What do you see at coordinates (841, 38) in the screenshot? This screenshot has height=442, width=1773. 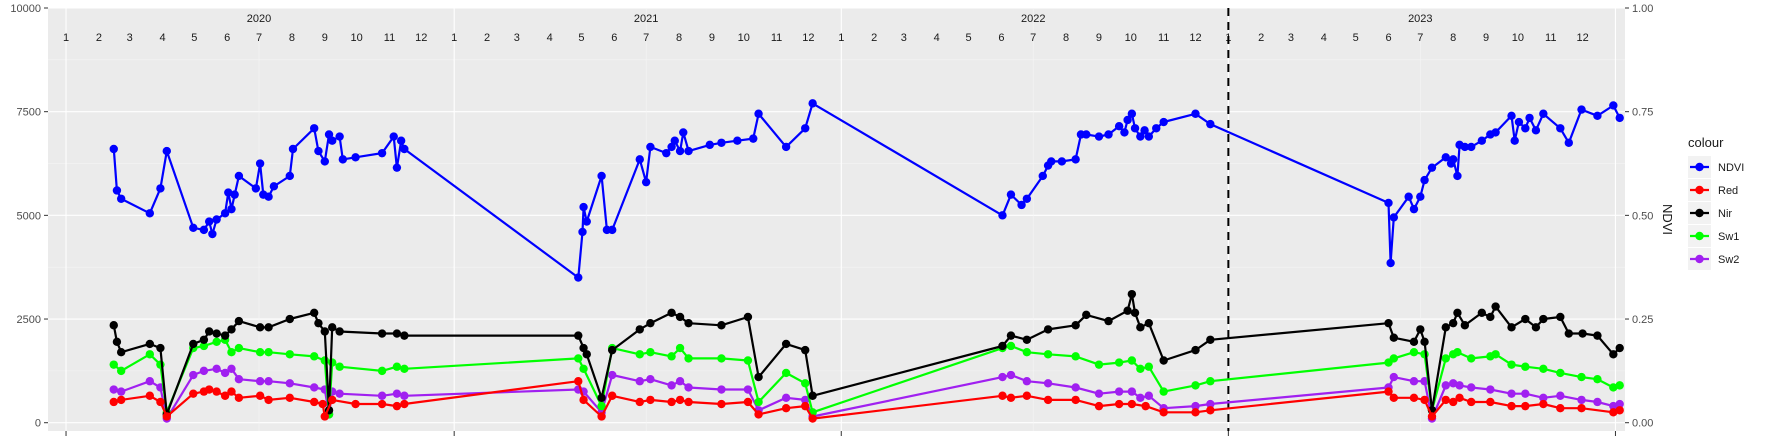 I see `month-label: 1` at bounding box center [841, 38].